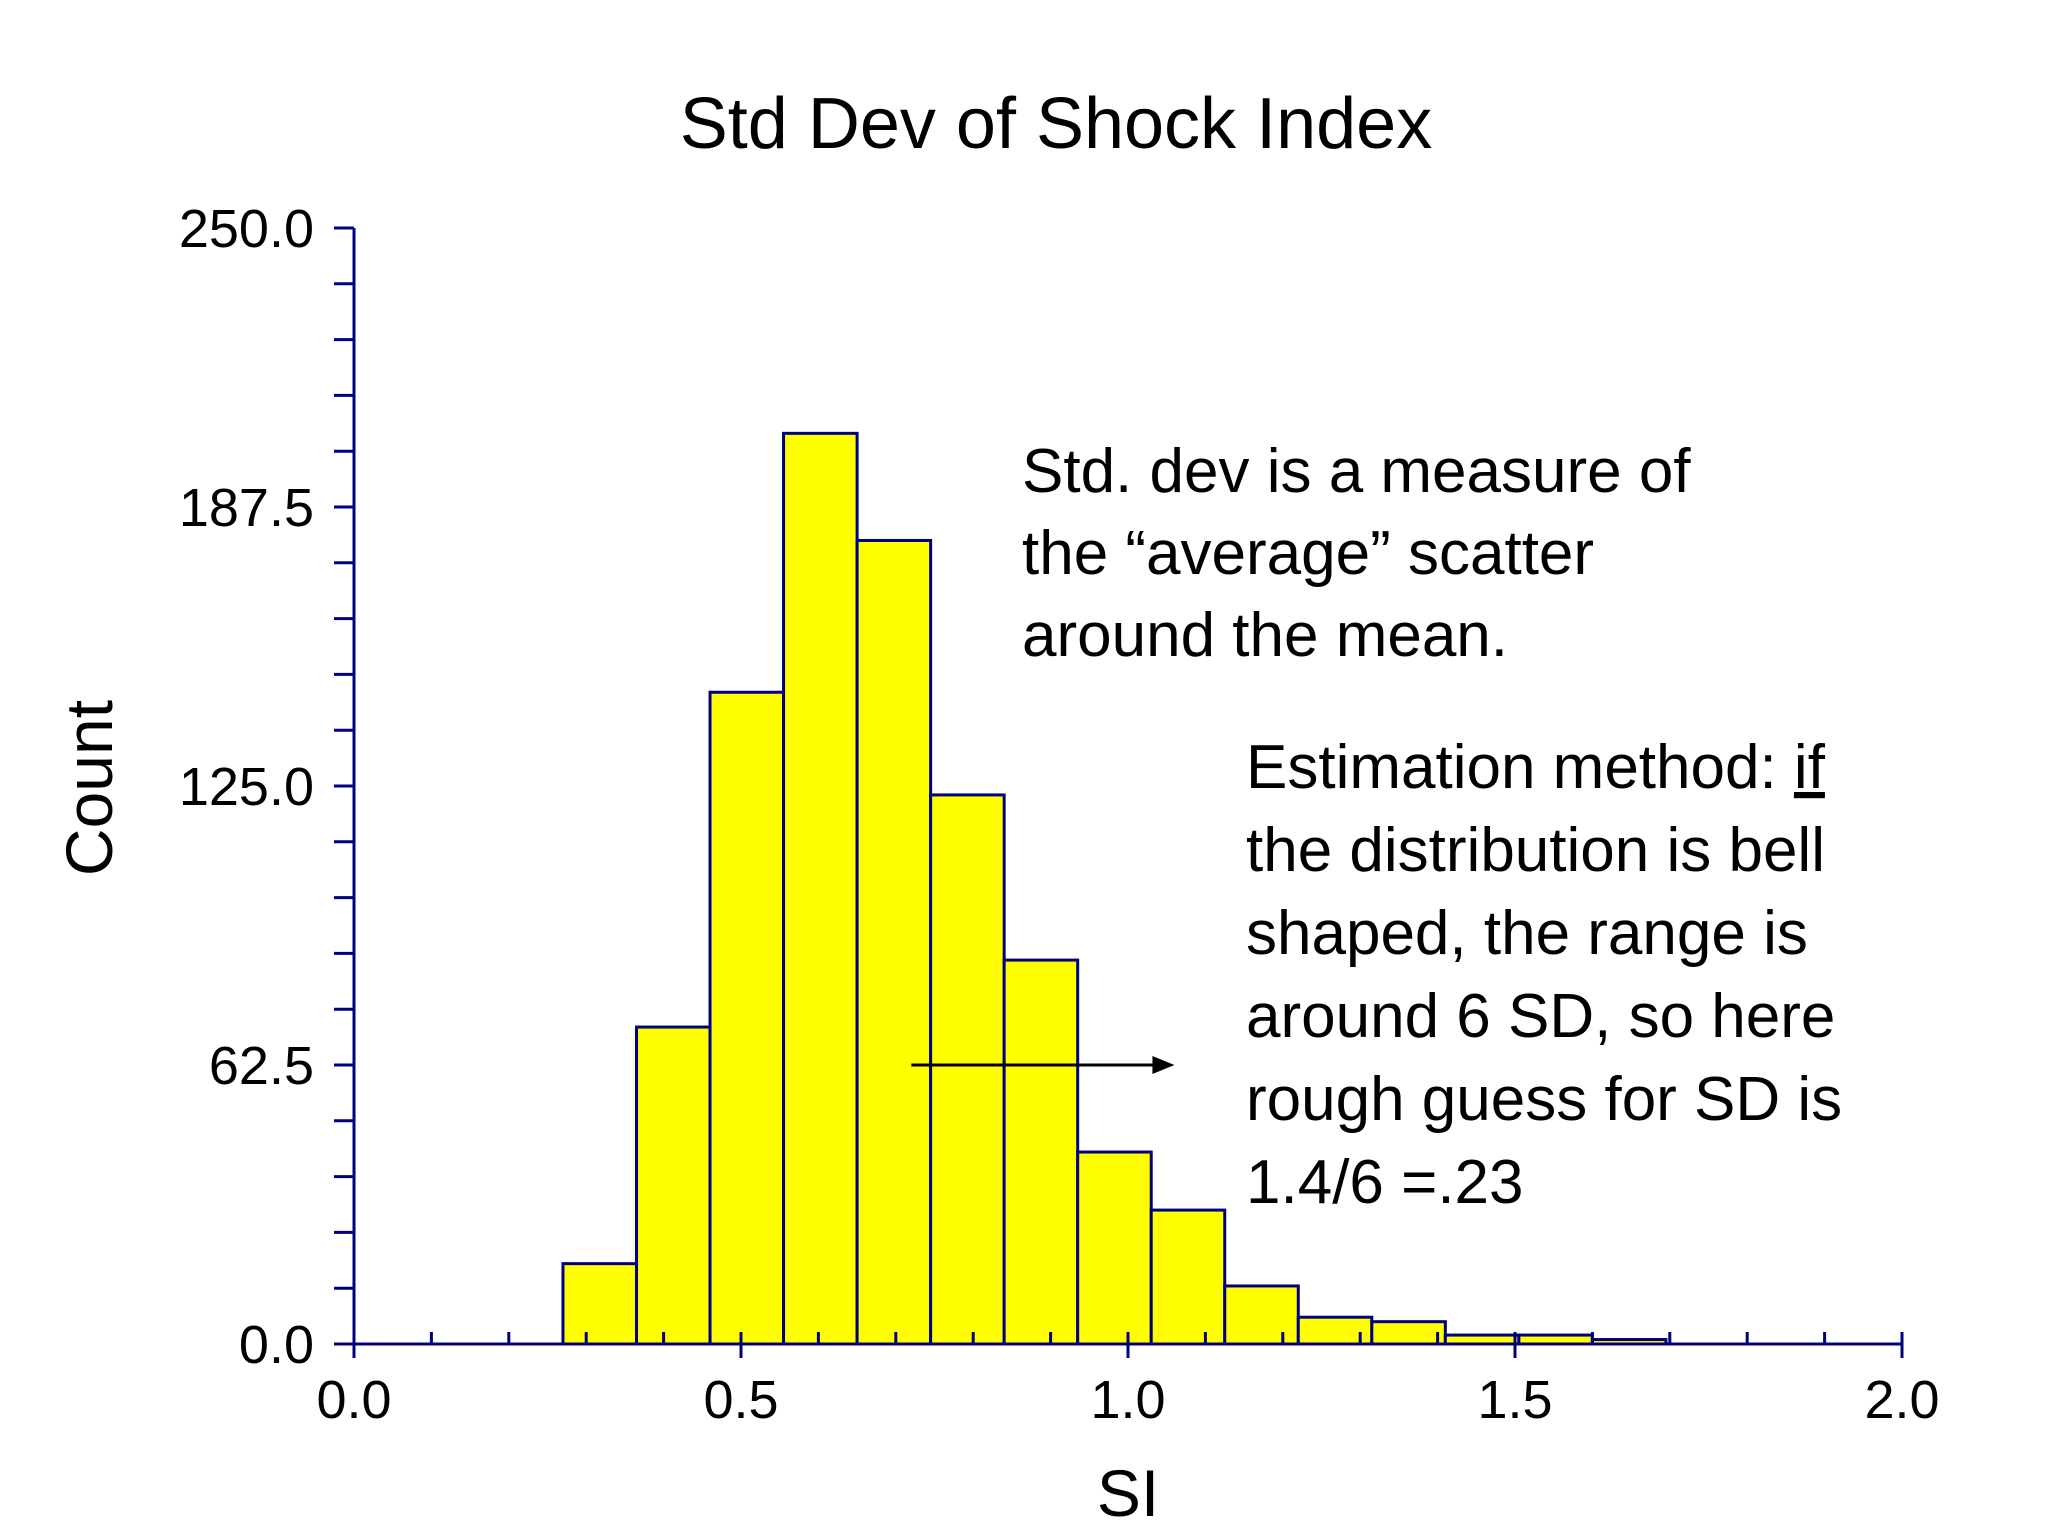  I want to click on annotation-span: around 6 SD, so here, so click(1540, 1016).